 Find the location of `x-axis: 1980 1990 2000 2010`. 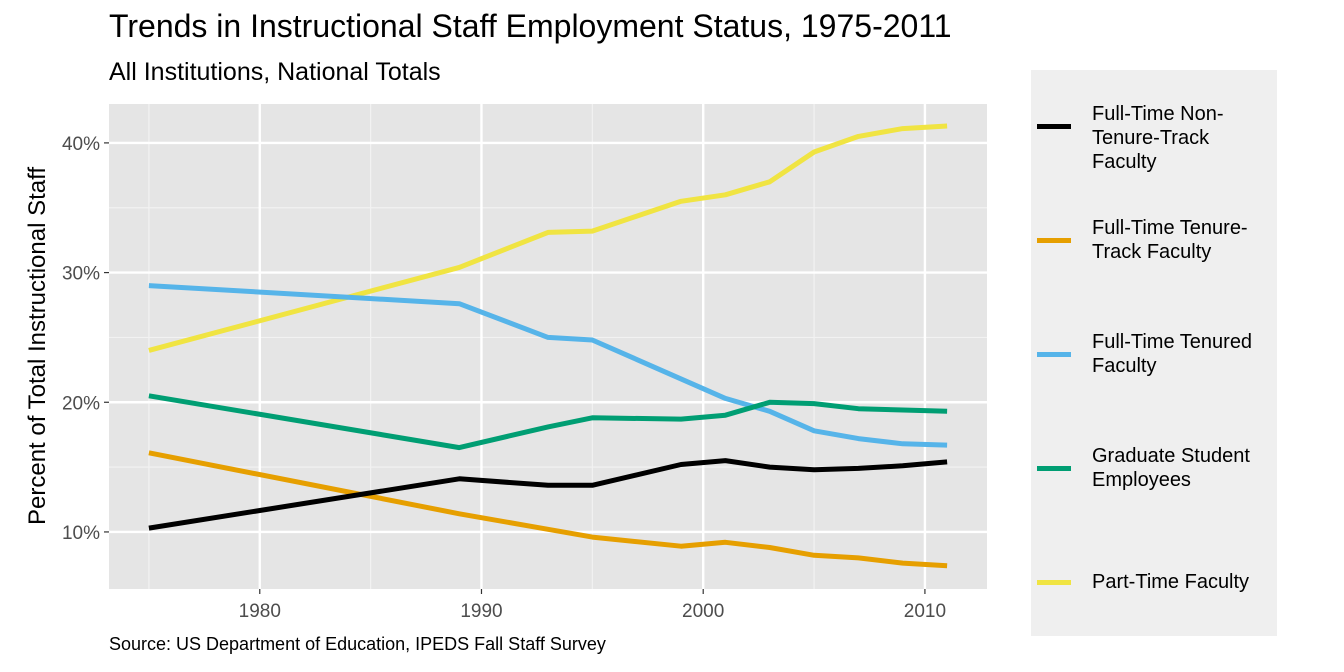

x-axis: 1980 1990 2000 2010 is located at coordinates (592, 605).